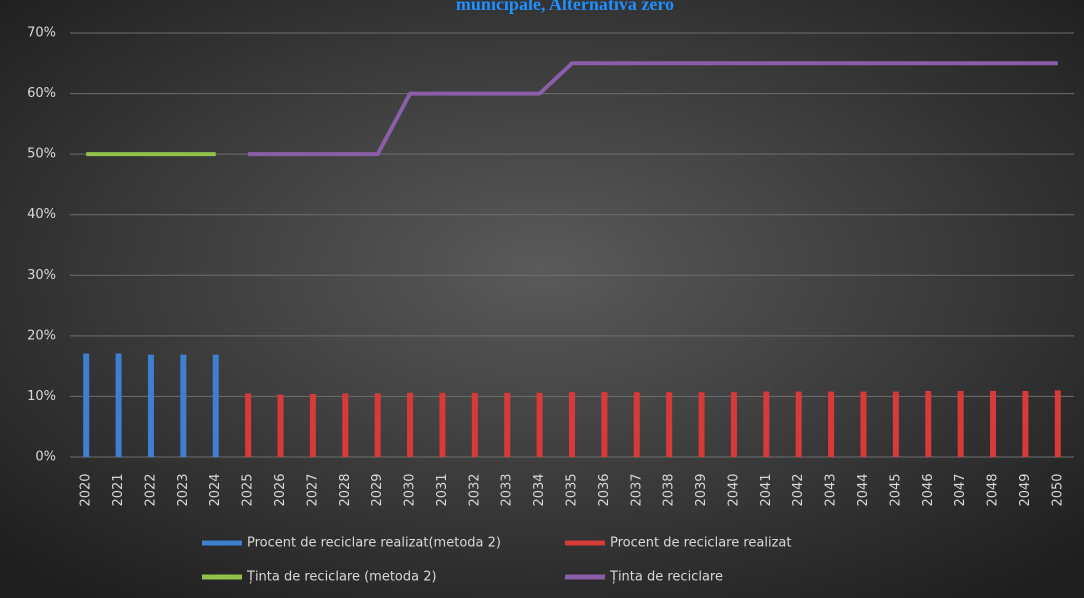 The height and width of the screenshot is (598, 1084). What do you see at coordinates (701, 489) in the screenshot?
I see `x-tick-label: 2039` at bounding box center [701, 489].